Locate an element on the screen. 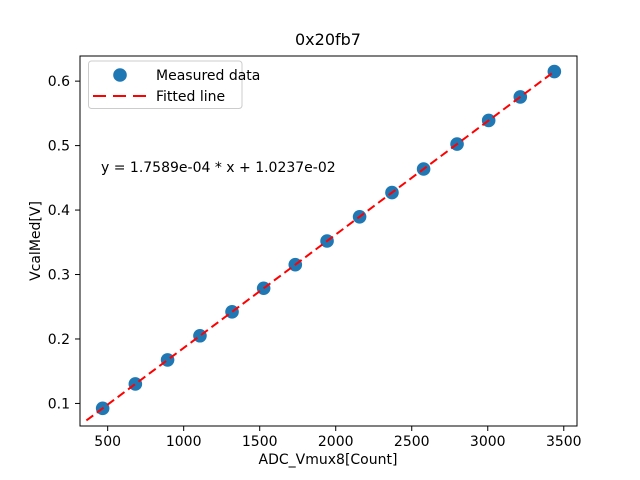  x-axis-ticks: 500 1000 1500 2000 2500 3000 3500 is located at coordinates (338, 438).